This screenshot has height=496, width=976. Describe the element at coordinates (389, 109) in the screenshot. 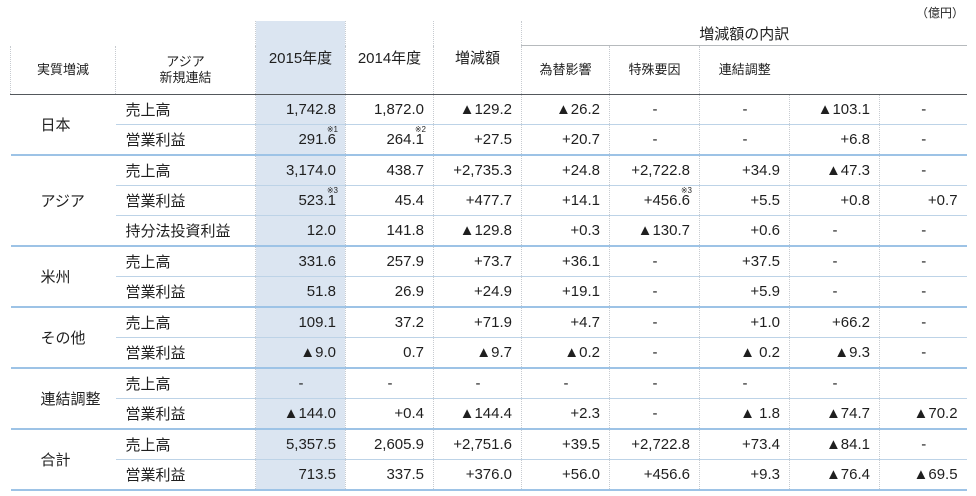

I see `value-cell: 1,872.0` at that location.